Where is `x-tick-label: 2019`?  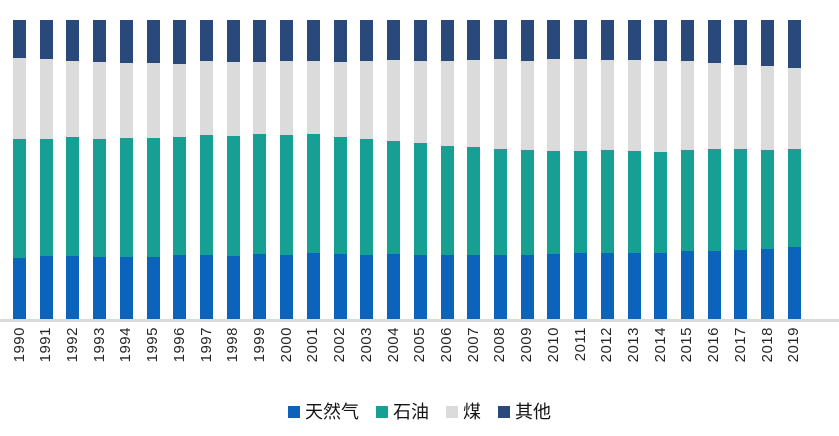 x-tick-label: 2019 is located at coordinates (794, 345).